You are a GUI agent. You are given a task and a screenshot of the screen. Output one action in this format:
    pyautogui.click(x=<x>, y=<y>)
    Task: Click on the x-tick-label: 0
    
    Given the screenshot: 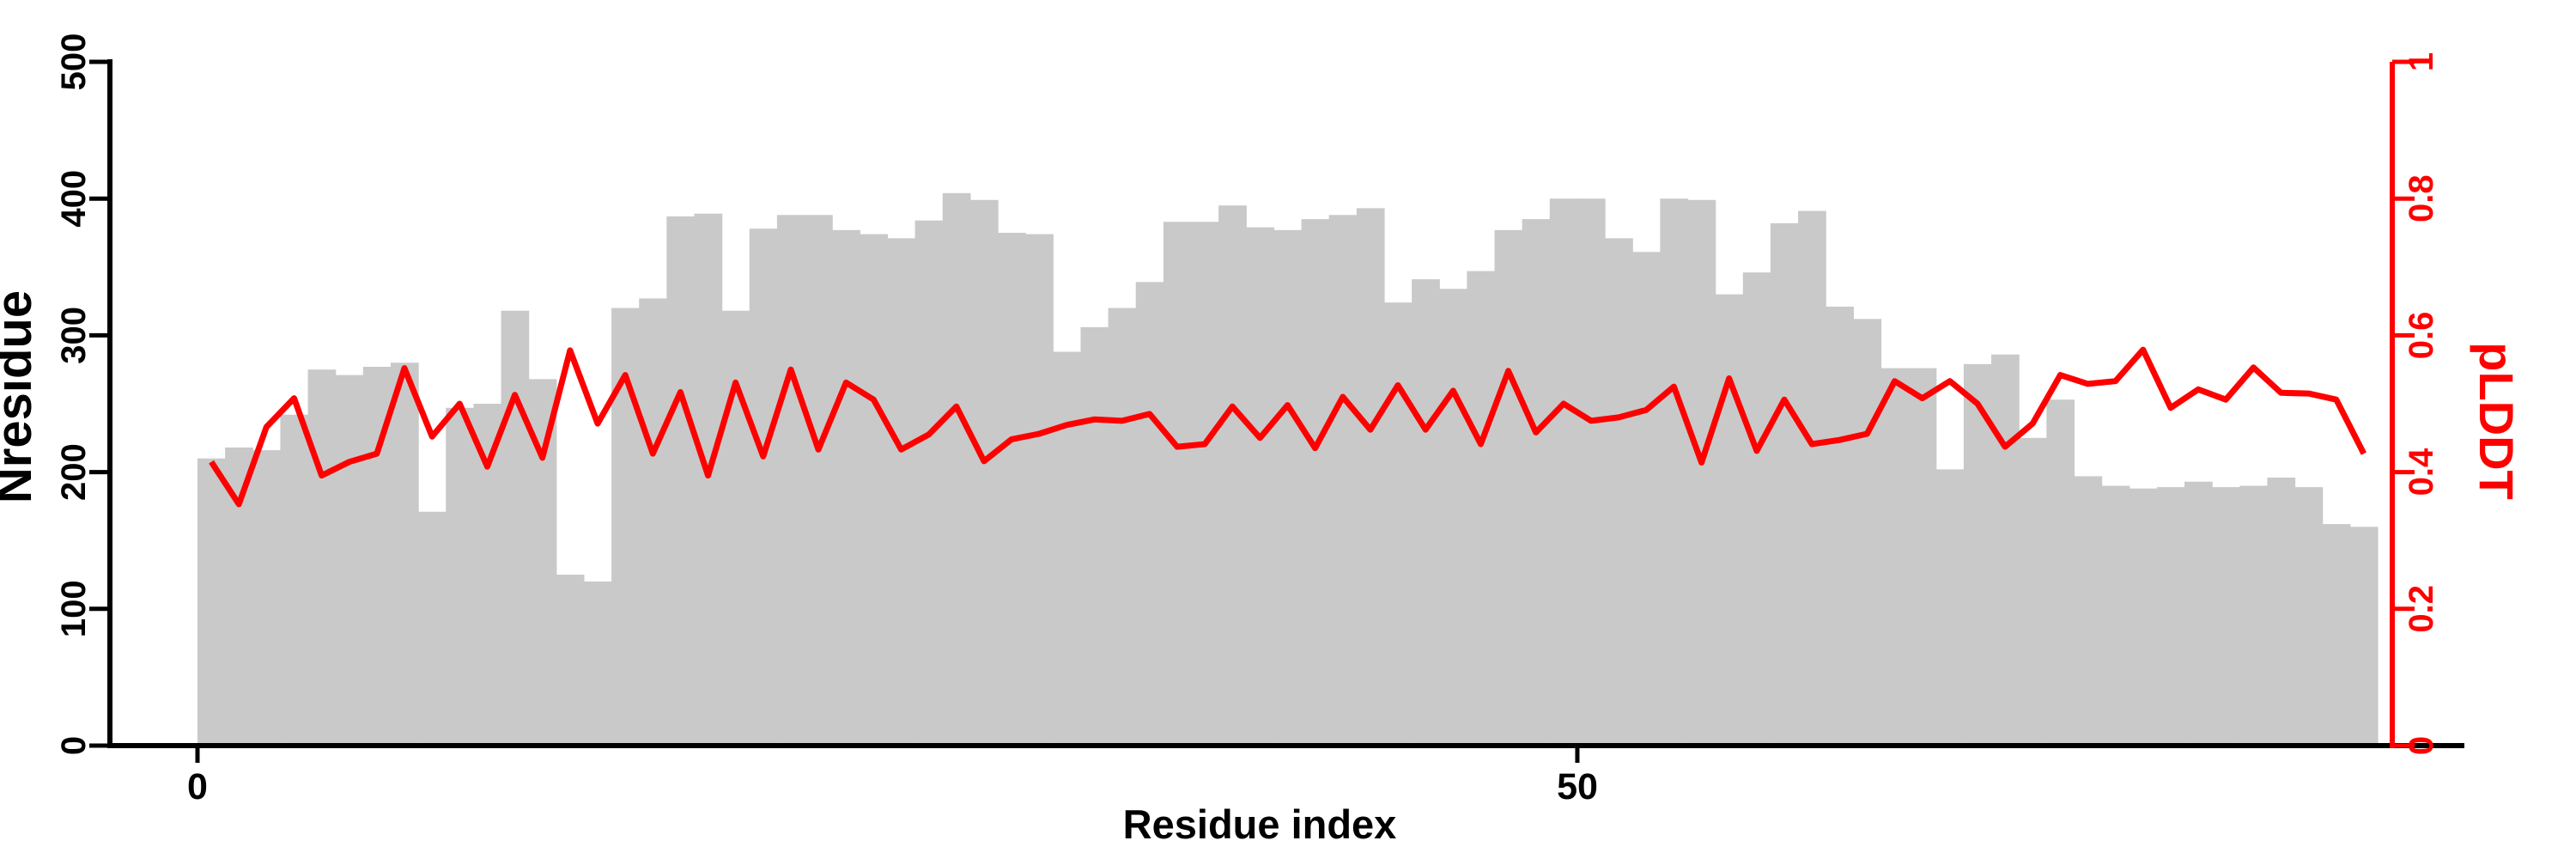 What is the action you would take?
    pyautogui.click(x=197, y=786)
    